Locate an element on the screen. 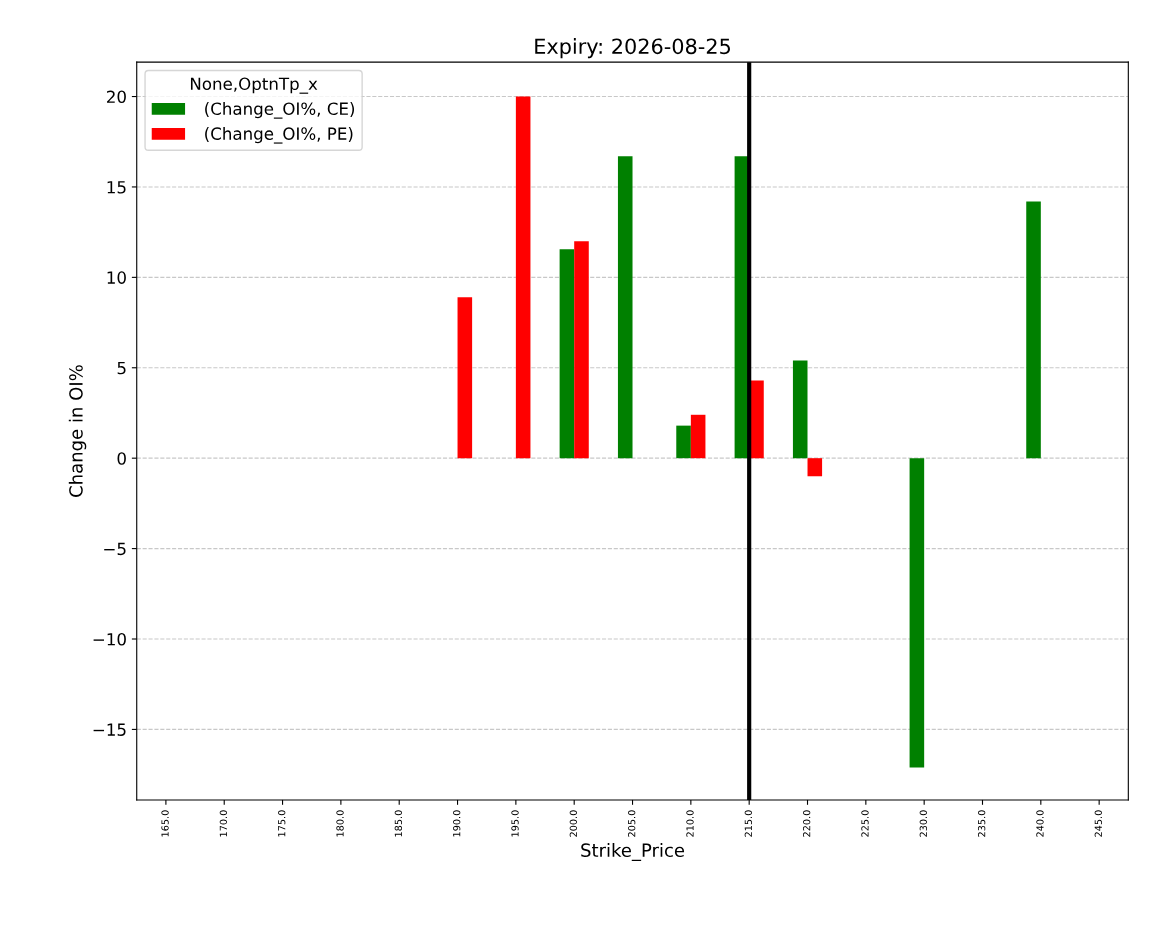  x-tick-label: 235.0 is located at coordinates (981, 823).